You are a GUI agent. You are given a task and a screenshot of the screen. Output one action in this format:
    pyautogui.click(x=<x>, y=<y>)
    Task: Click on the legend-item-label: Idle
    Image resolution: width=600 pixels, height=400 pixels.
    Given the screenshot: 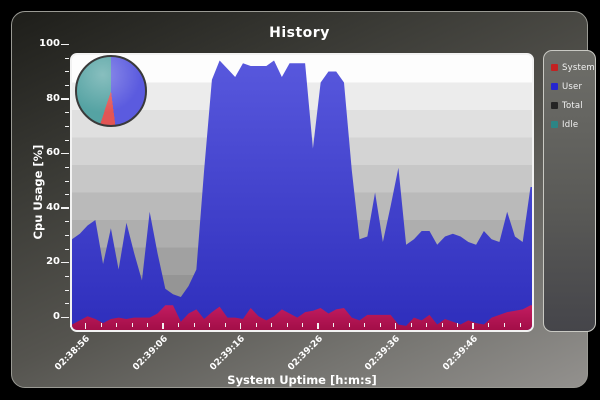 What is the action you would take?
    pyautogui.click(x=570, y=124)
    